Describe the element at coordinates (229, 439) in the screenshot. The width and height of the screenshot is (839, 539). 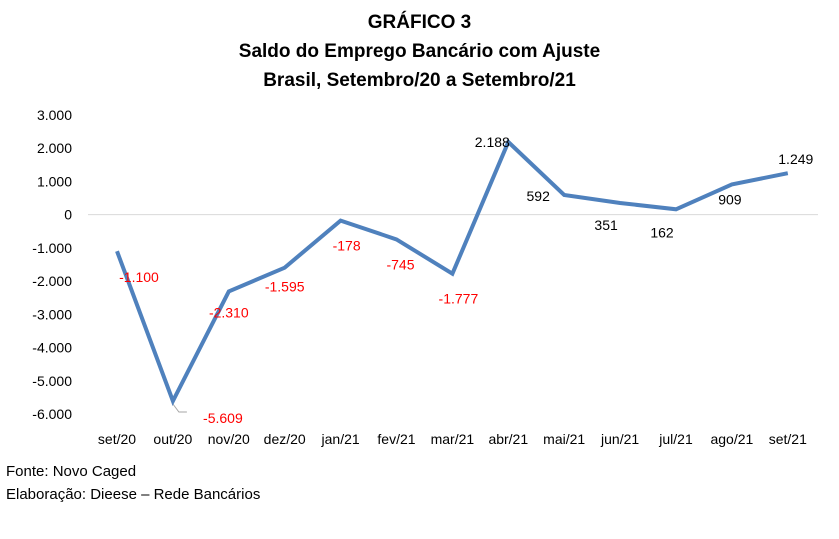
I see `x-tick-label: nov/20` at that location.